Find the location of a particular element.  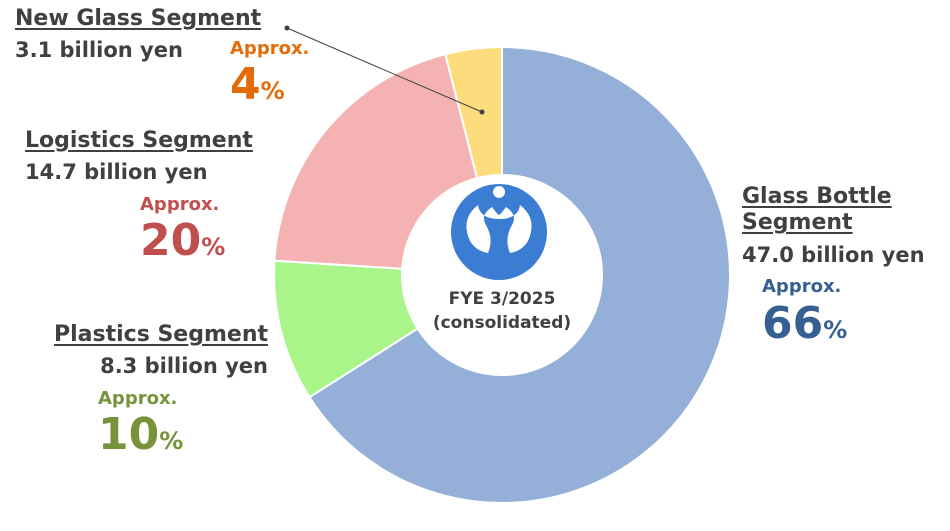

percent-value: 4 is located at coordinates (245, 85).